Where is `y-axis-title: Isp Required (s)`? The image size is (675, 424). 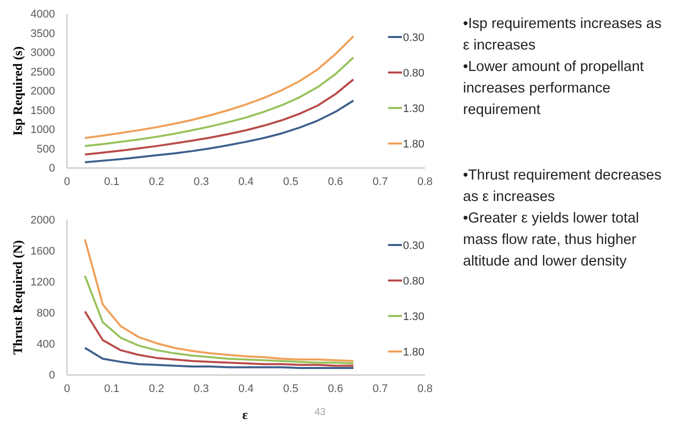
y-axis-title: Isp Required (s) is located at coordinates (17, 91).